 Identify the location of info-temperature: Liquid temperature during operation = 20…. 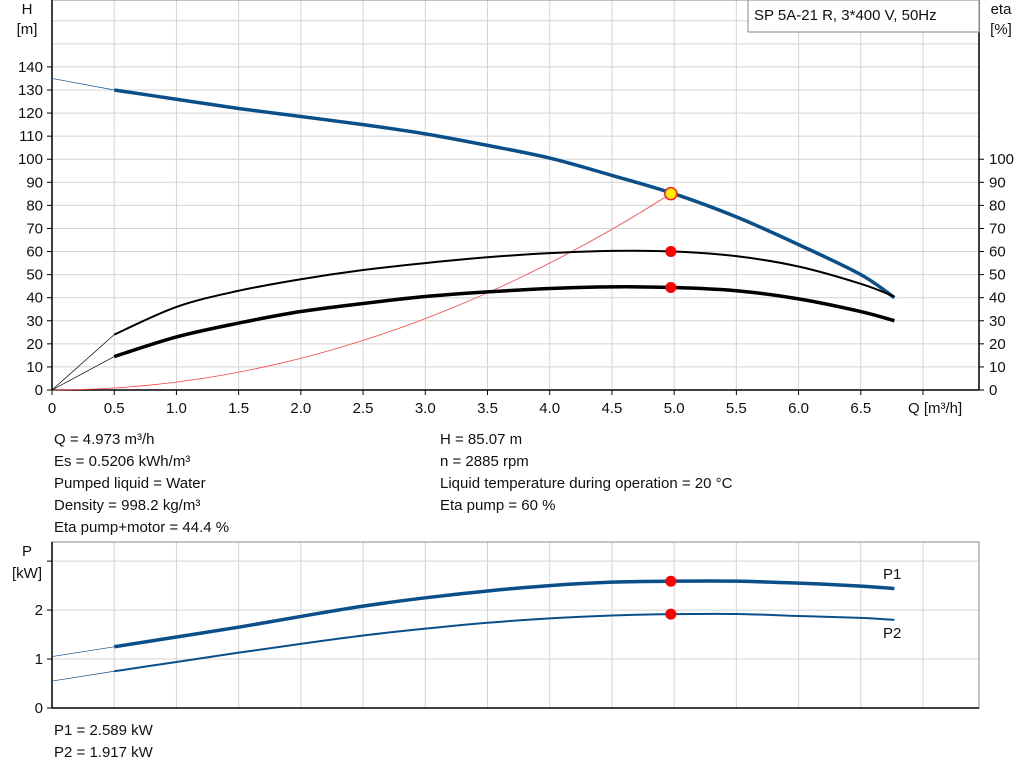
(586, 483).